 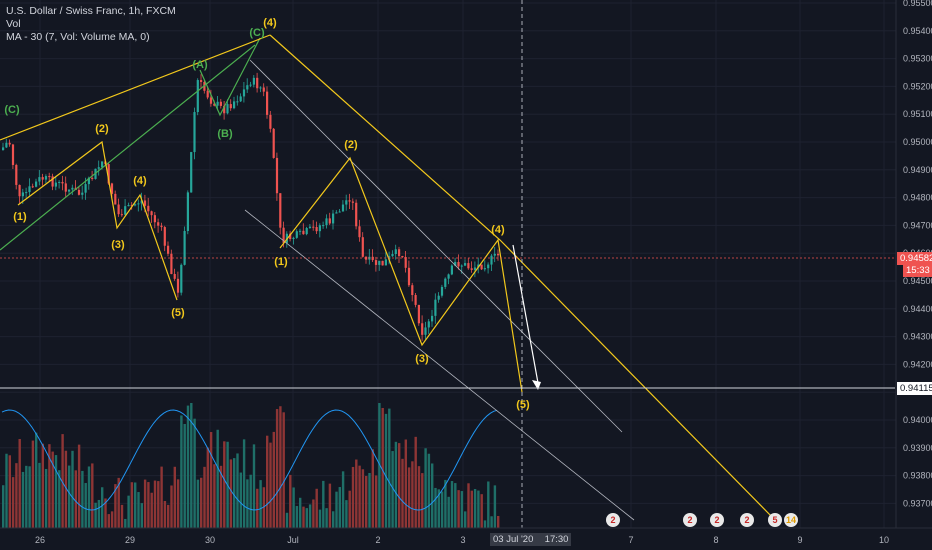 What do you see at coordinates (225, 134) in the screenshot?
I see `wave-label-b-green: (B)` at bounding box center [225, 134].